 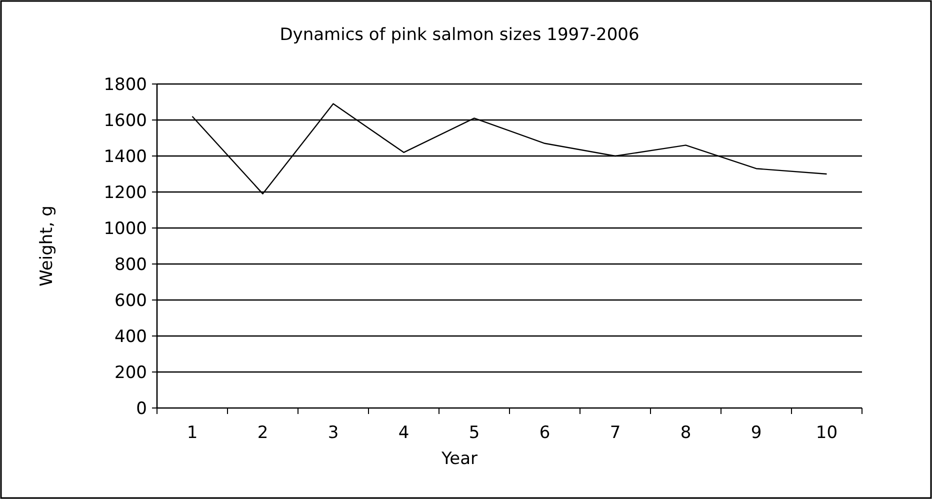 What do you see at coordinates (192, 433) in the screenshot?
I see `x-tick-label: 1` at bounding box center [192, 433].